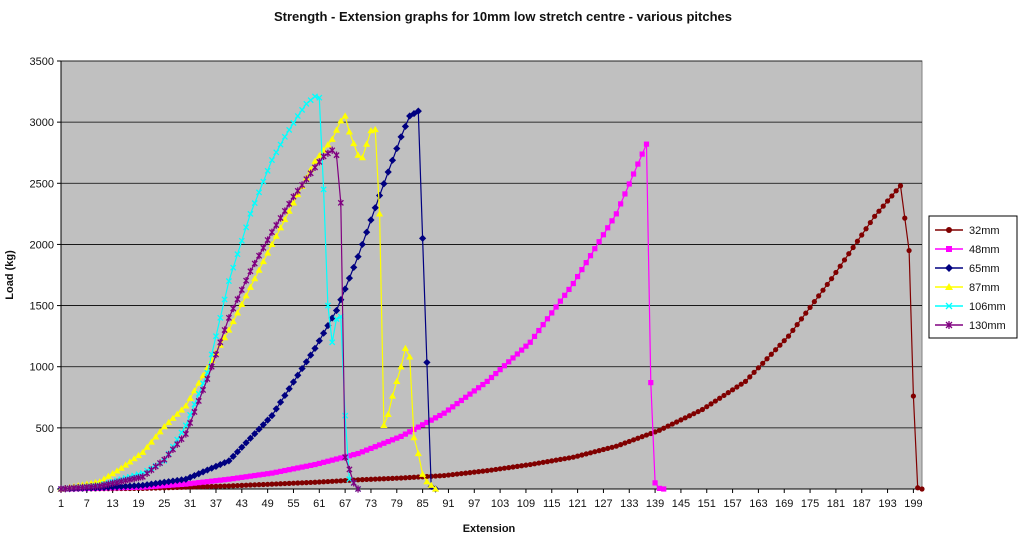  What do you see at coordinates (987, 307) in the screenshot?
I see `legend-label: 106mm` at bounding box center [987, 307].